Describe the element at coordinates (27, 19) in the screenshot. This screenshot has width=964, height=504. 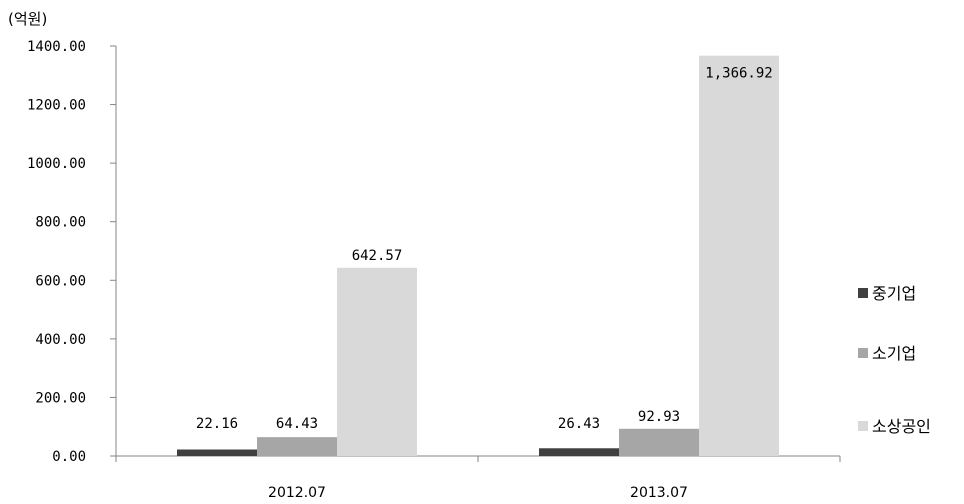
I see `unit-label: (억원)` at that location.